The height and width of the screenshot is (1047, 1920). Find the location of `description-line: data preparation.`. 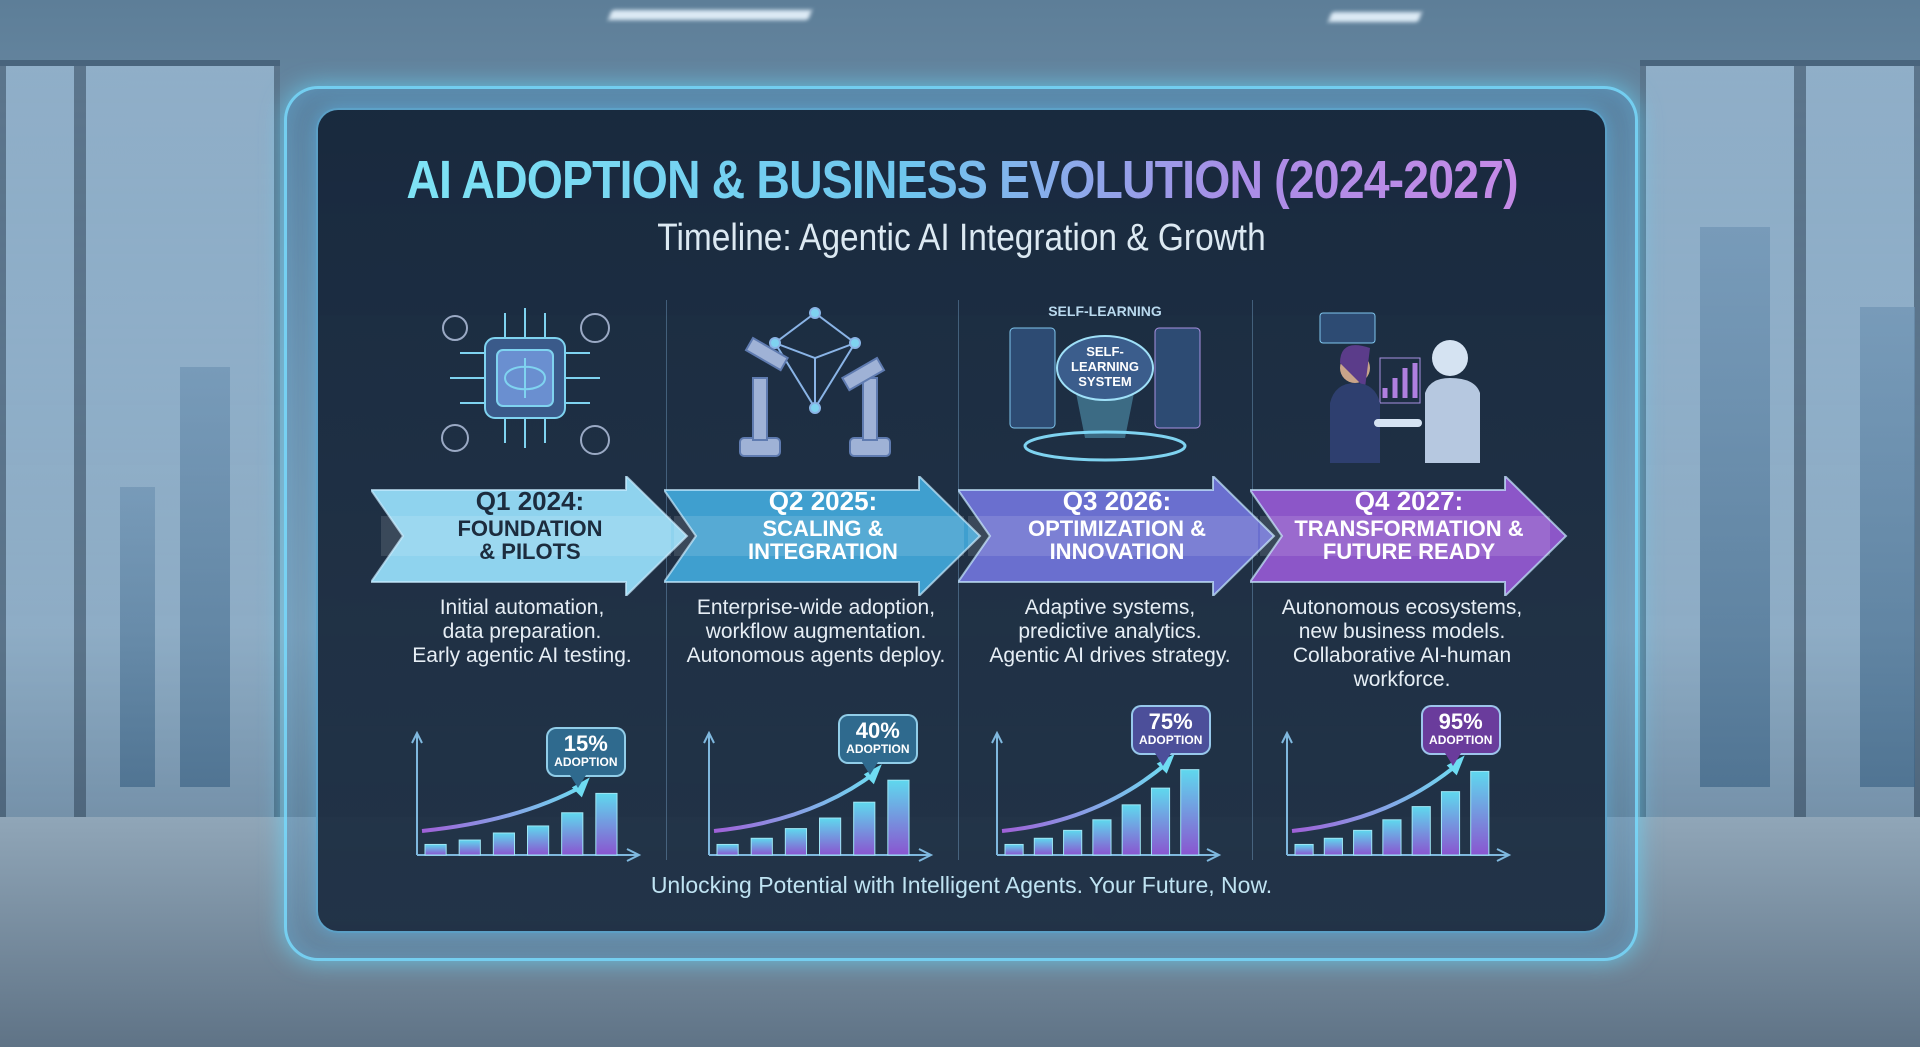

description-line: data preparation. is located at coordinates (522, 631).